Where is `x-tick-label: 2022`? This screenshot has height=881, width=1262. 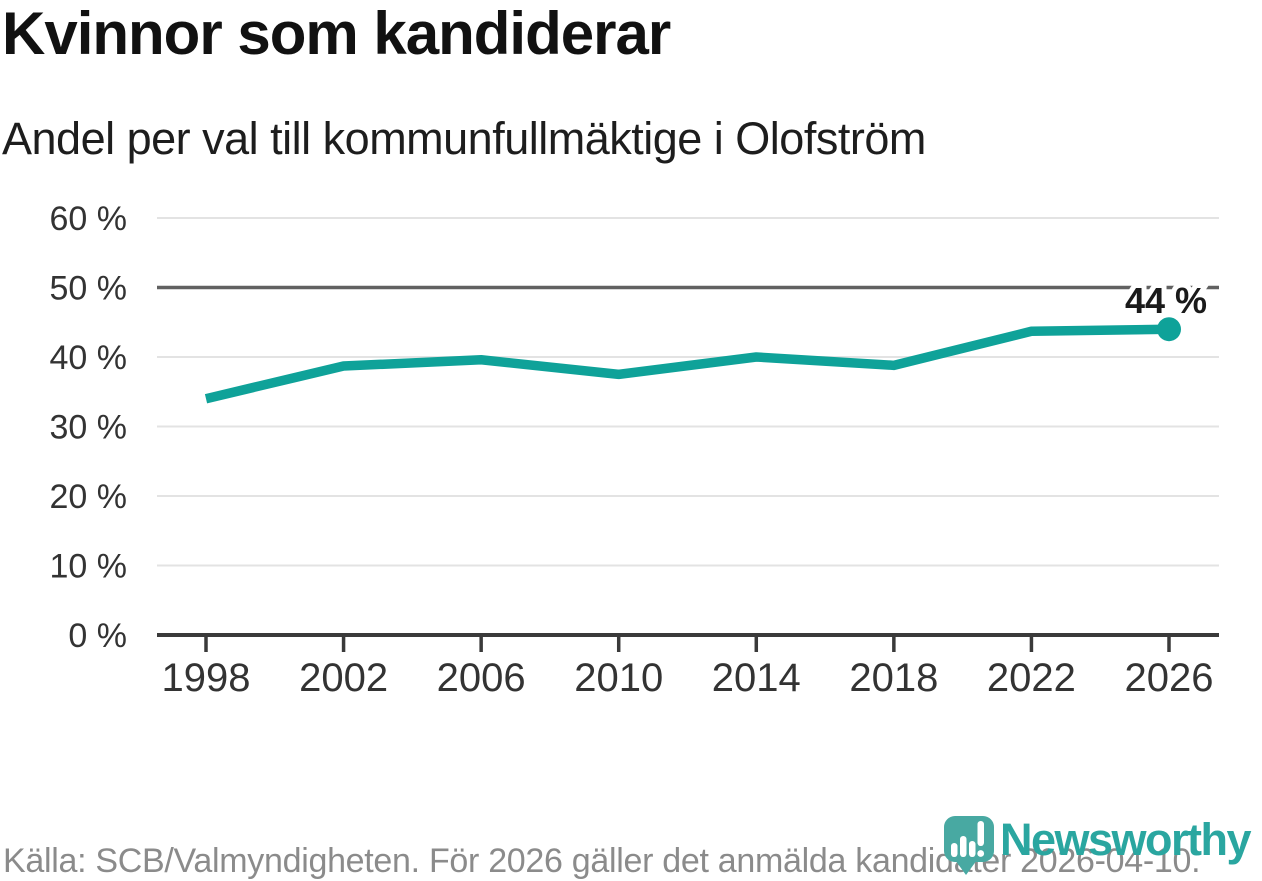
x-tick-label: 2022 is located at coordinates (1031, 678).